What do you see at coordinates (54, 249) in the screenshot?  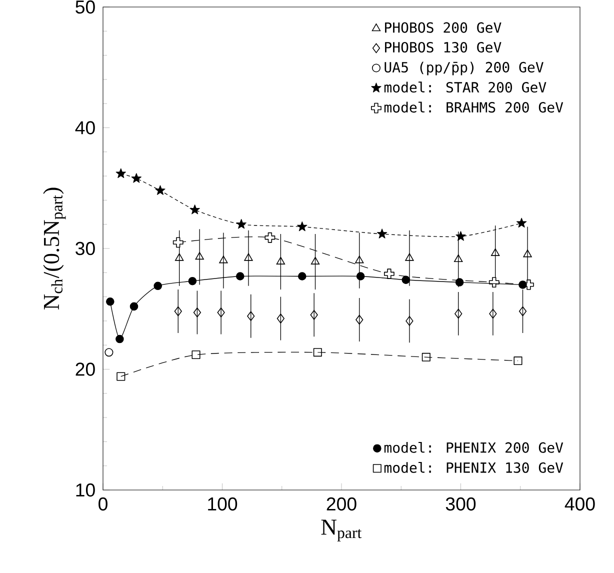 I see `y-axis-title: N$_{ch}$/(0.5N$_{part}$)` at bounding box center [54, 249].